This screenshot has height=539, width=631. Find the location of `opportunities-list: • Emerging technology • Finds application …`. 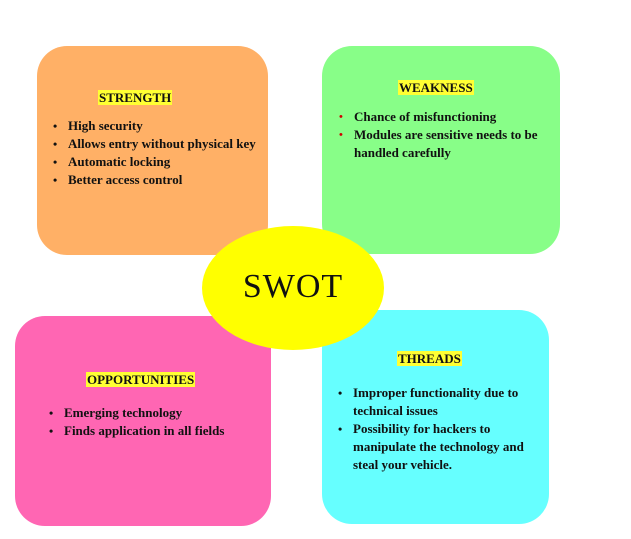

opportunities-list: • Emerging technology • Finds application … is located at coordinates (156, 422).